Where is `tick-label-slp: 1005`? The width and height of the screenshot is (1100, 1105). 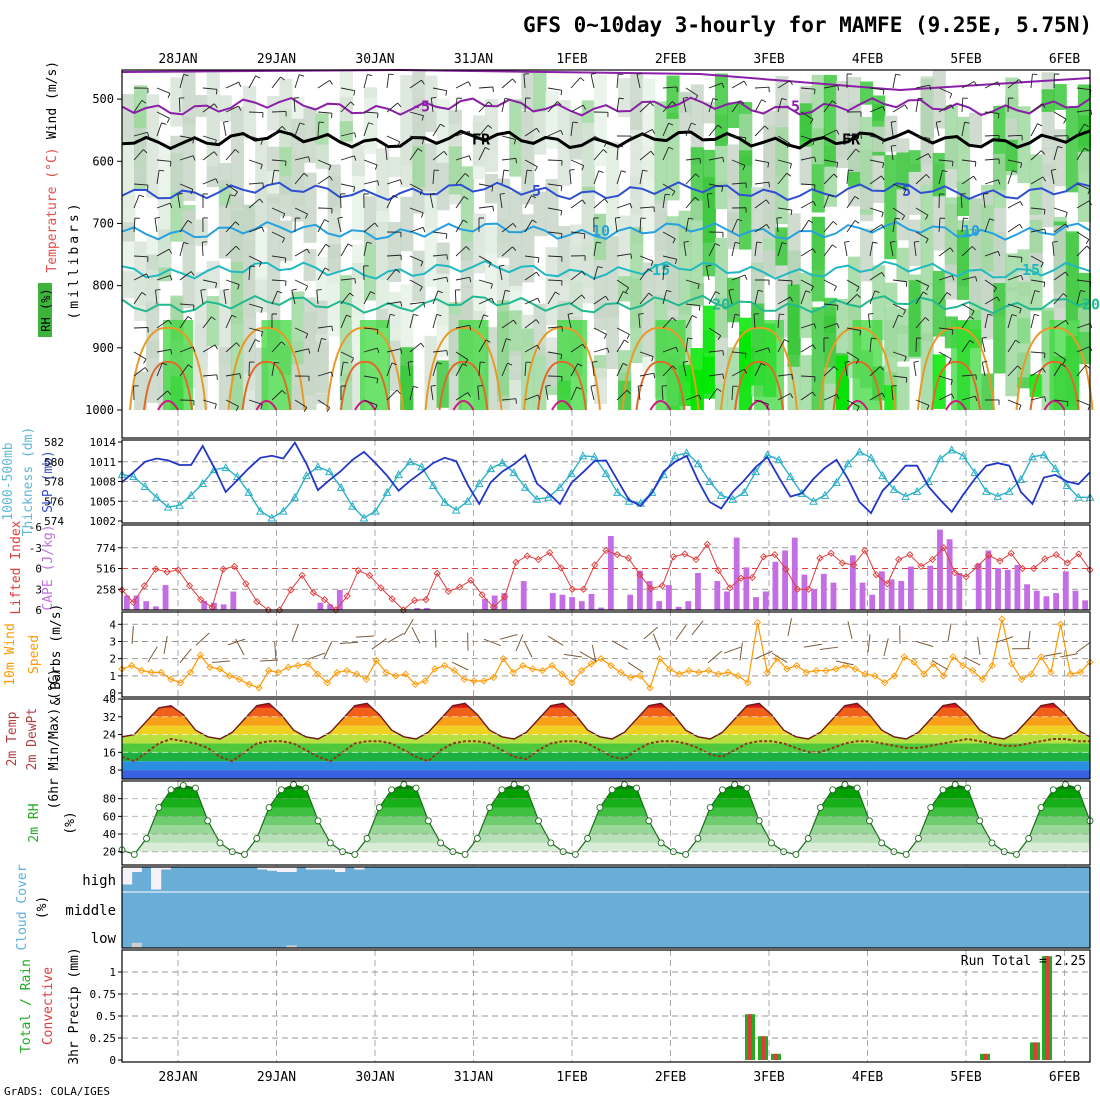
tick-label-slp: 1005 is located at coordinates (103, 501).